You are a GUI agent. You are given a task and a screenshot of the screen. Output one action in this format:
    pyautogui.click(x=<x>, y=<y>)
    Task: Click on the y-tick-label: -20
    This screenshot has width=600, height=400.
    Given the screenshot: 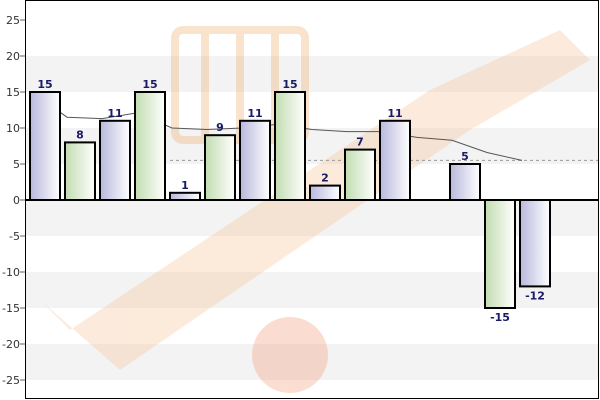 What is the action you would take?
    pyautogui.click(x=11, y=344)
    